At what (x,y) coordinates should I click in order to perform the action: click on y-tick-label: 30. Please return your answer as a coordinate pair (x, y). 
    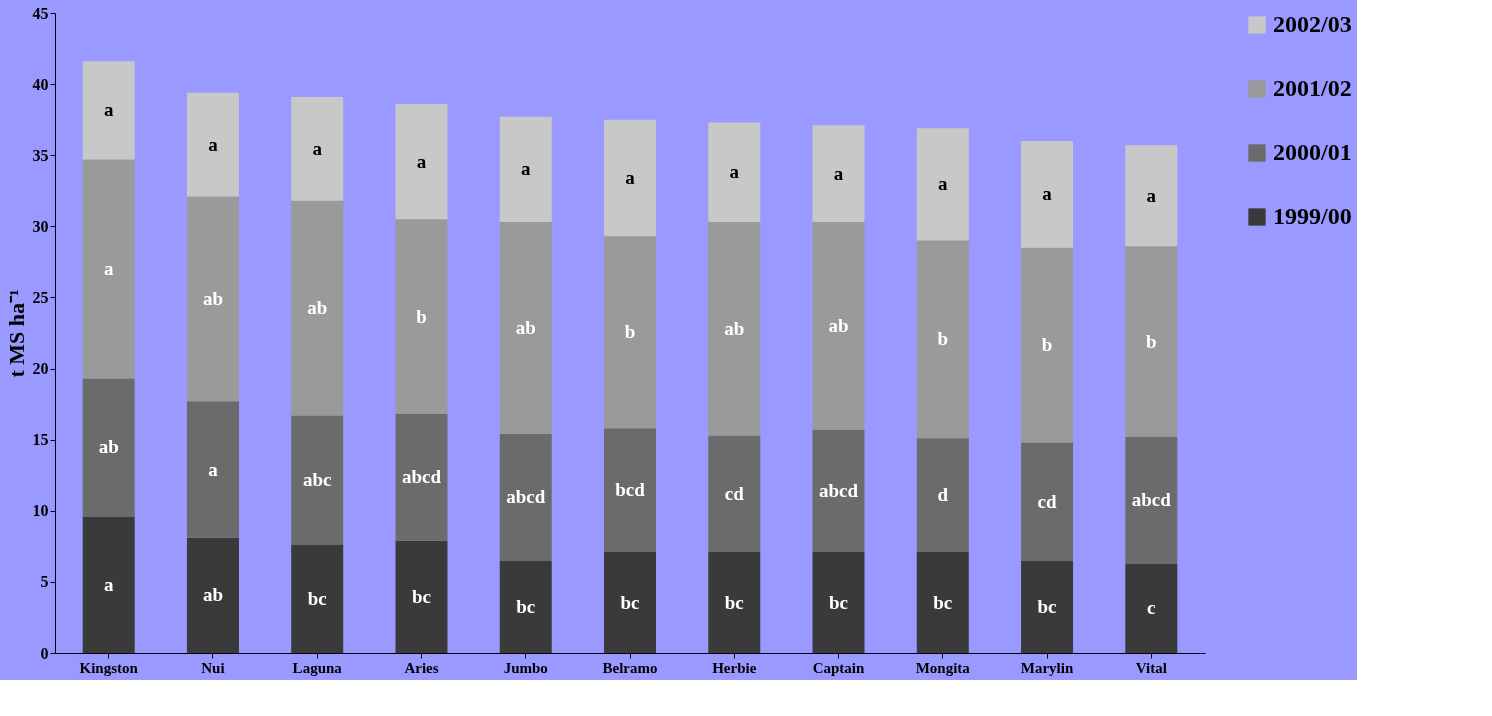
    Looking at the image, I should click on (40, 226).